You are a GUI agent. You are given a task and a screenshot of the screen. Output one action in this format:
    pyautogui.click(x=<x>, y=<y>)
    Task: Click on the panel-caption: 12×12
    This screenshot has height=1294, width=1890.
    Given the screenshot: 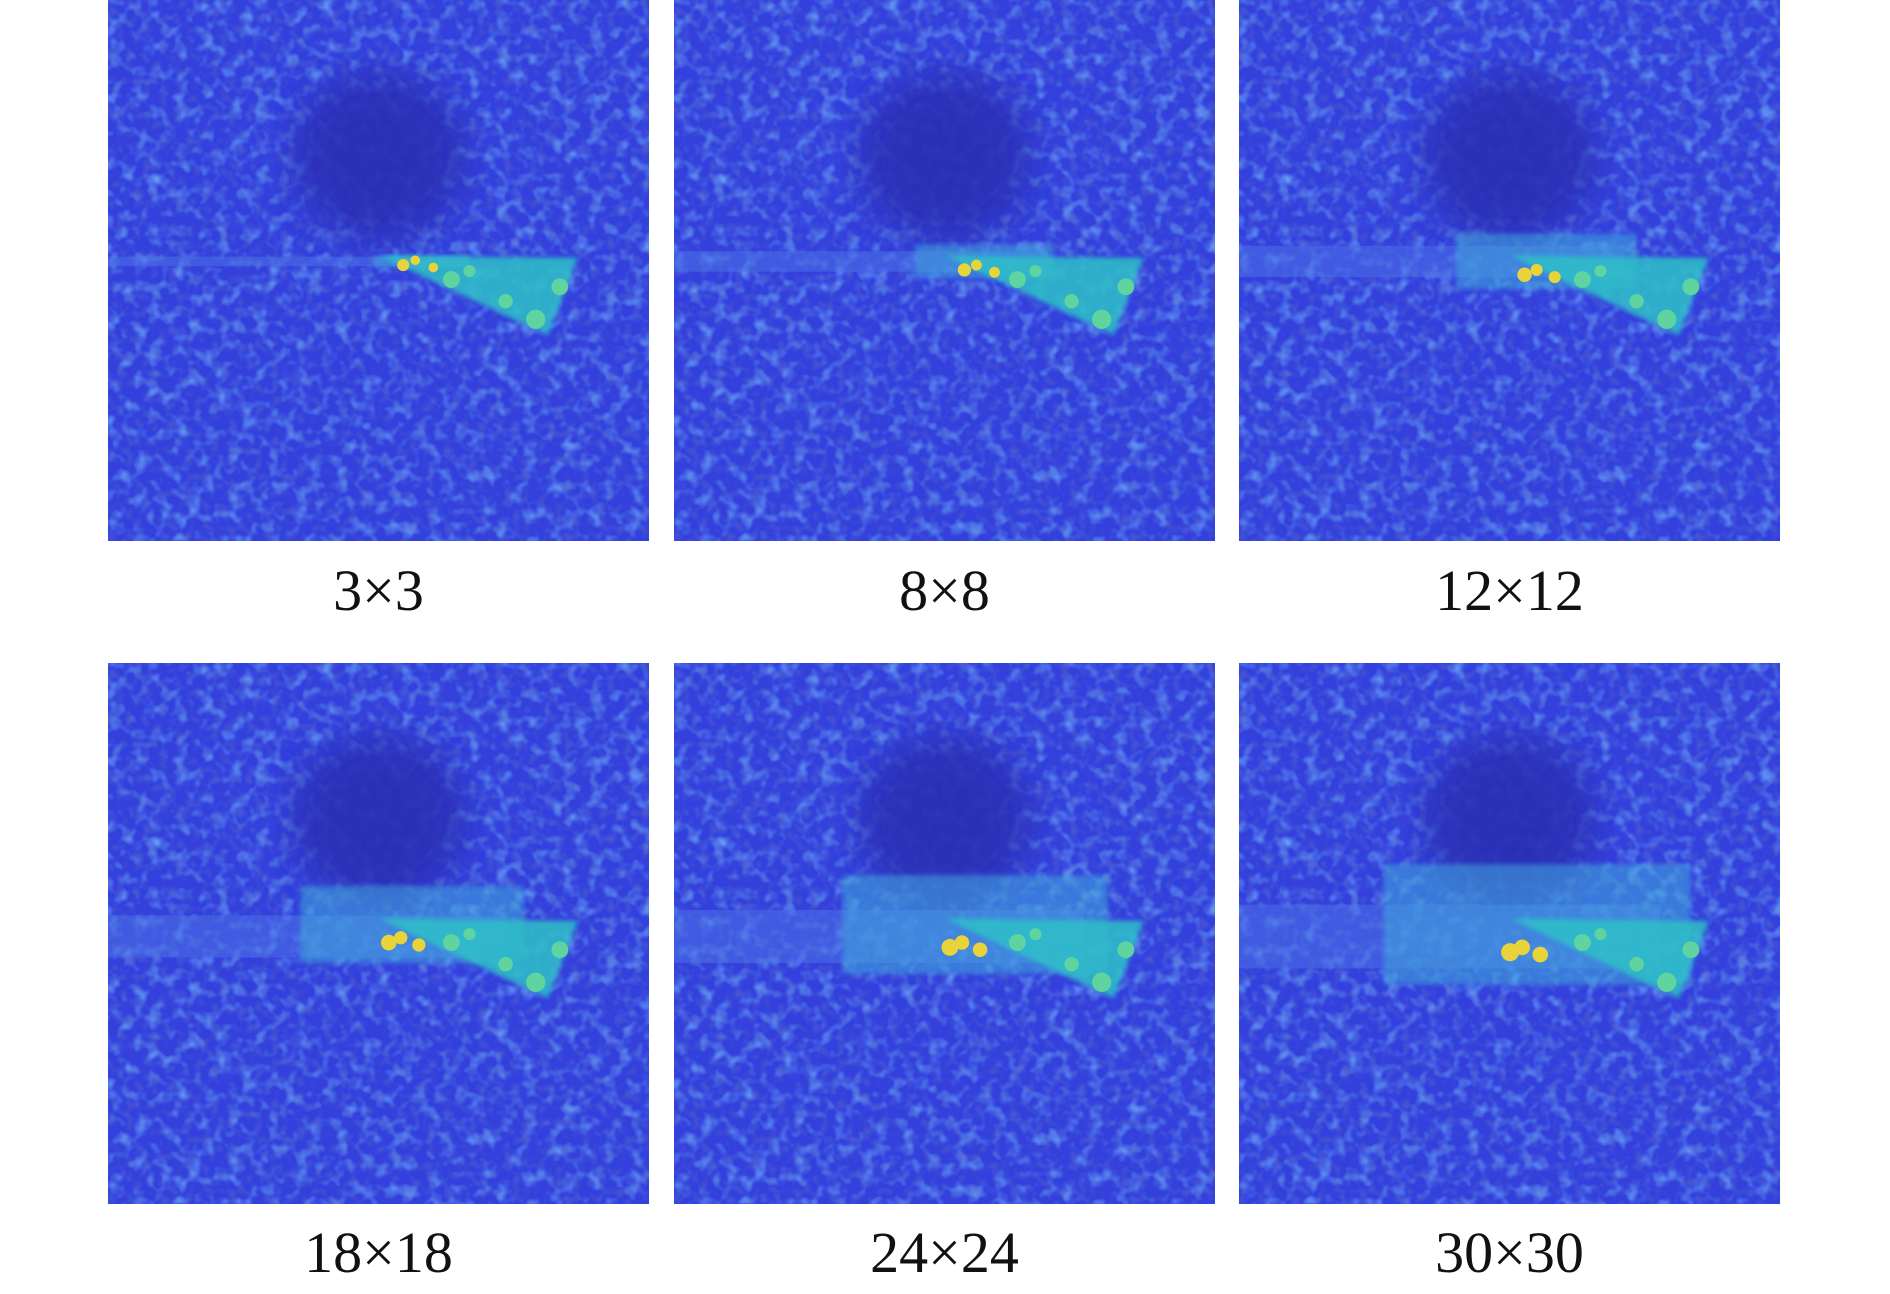 What is the action you would take?
    pyautogui.click(x=1509, y=590)
    